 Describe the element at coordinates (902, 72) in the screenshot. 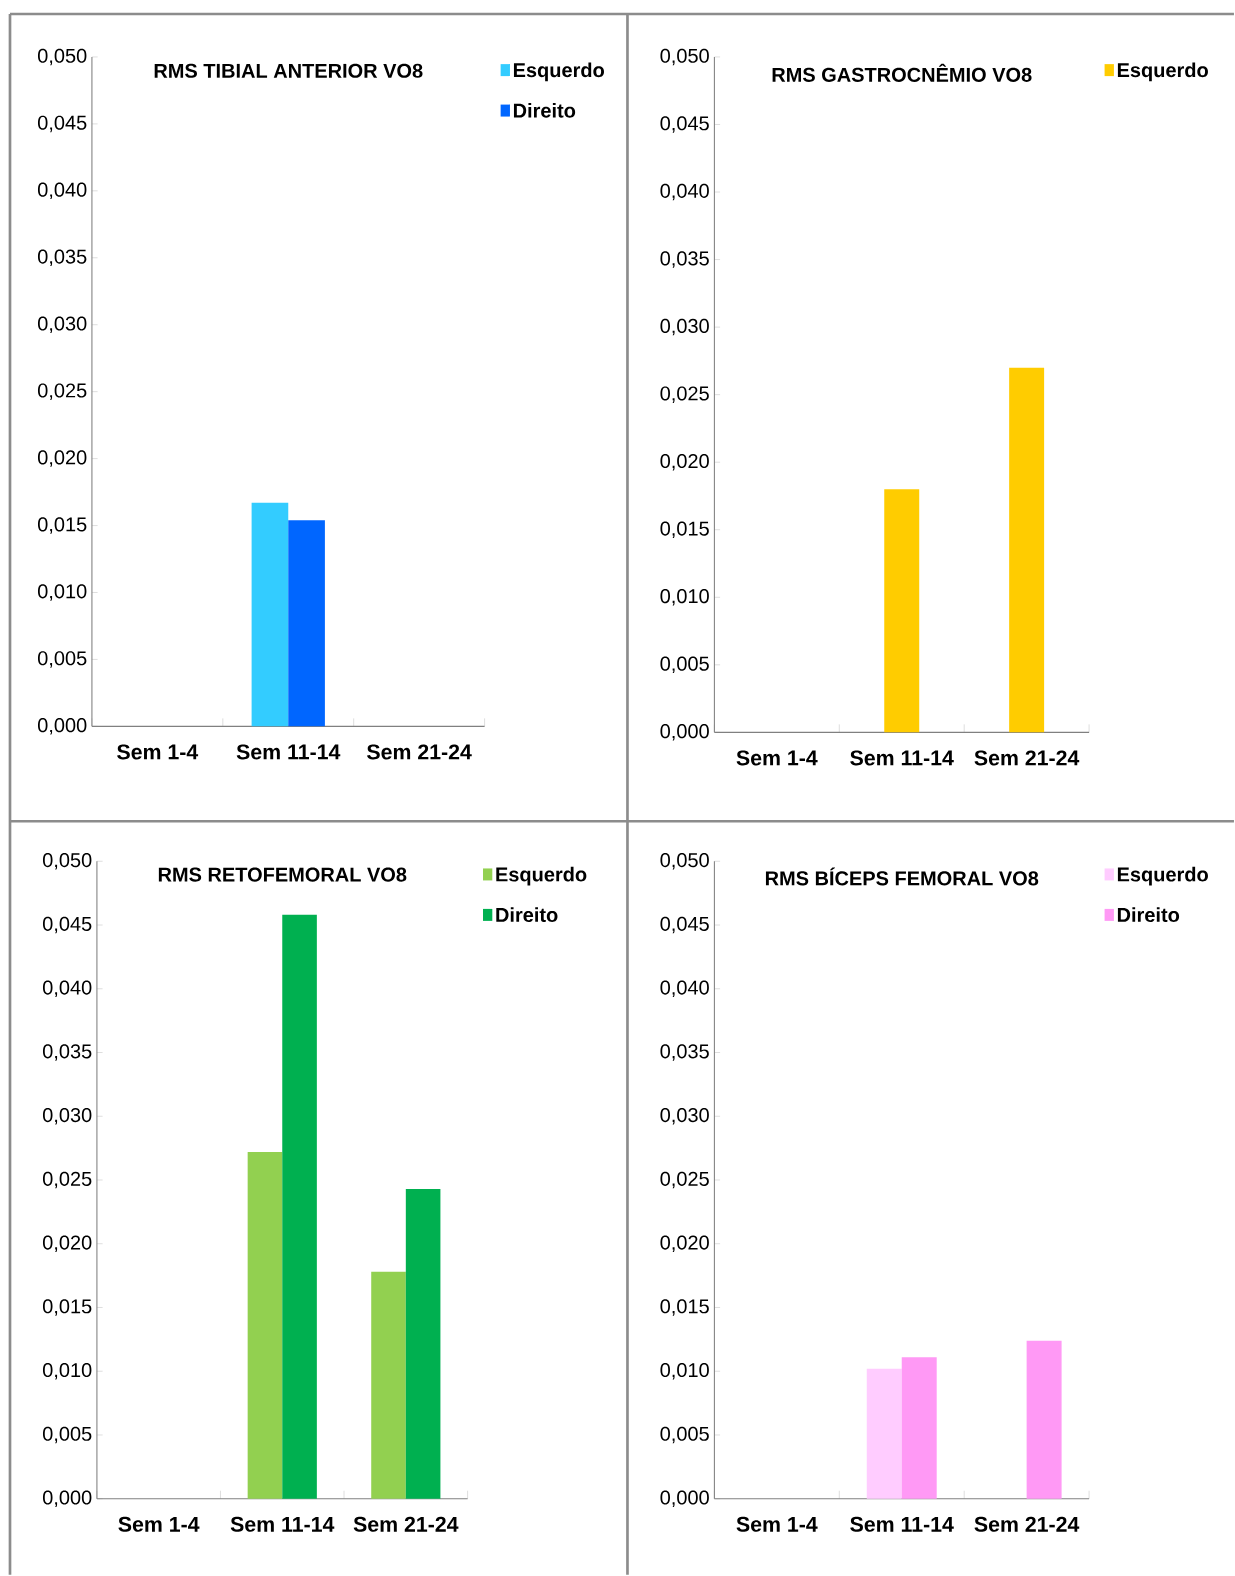

I see `chart-title: RMS GASTROCNÊMIO VO8` at that location.